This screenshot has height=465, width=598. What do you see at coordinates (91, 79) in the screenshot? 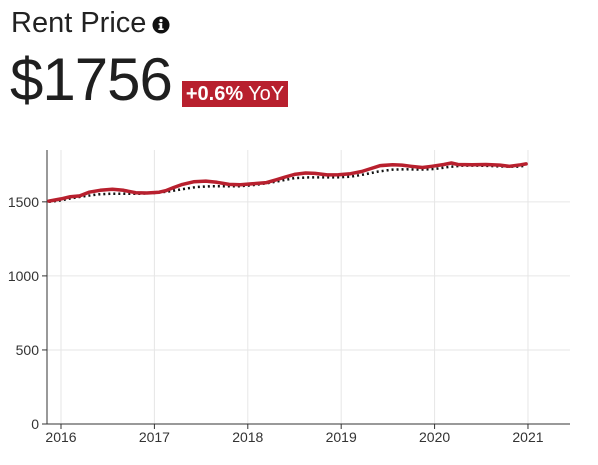
I see `current-price: $1756` at bounding box center [91, 79].